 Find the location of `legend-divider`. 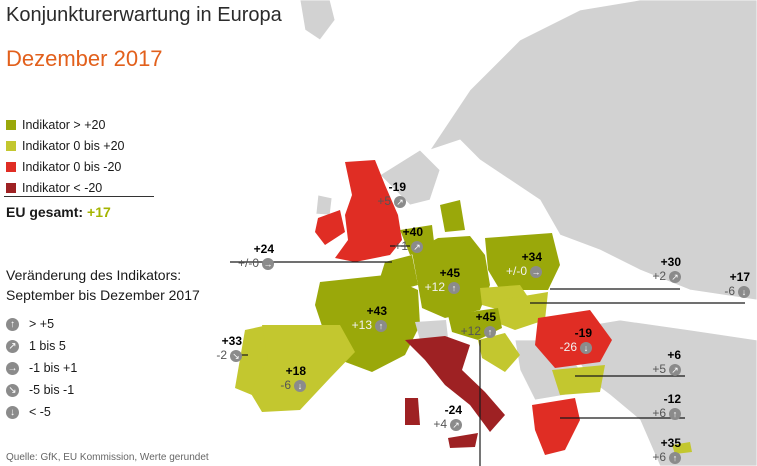

legend-divider is located at coordinates (79, 196).